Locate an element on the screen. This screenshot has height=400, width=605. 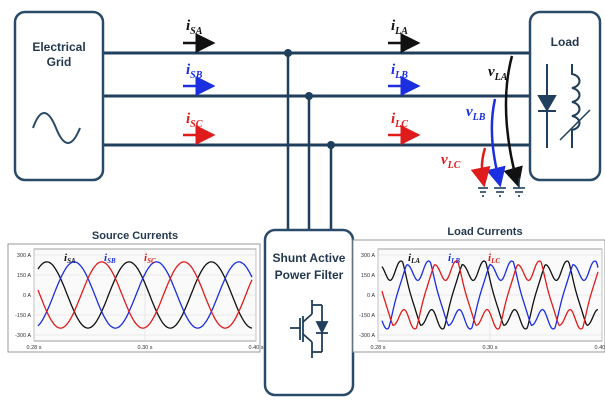
filter-title: Shunt Active Power Filter is located at coordinates (309, 266).